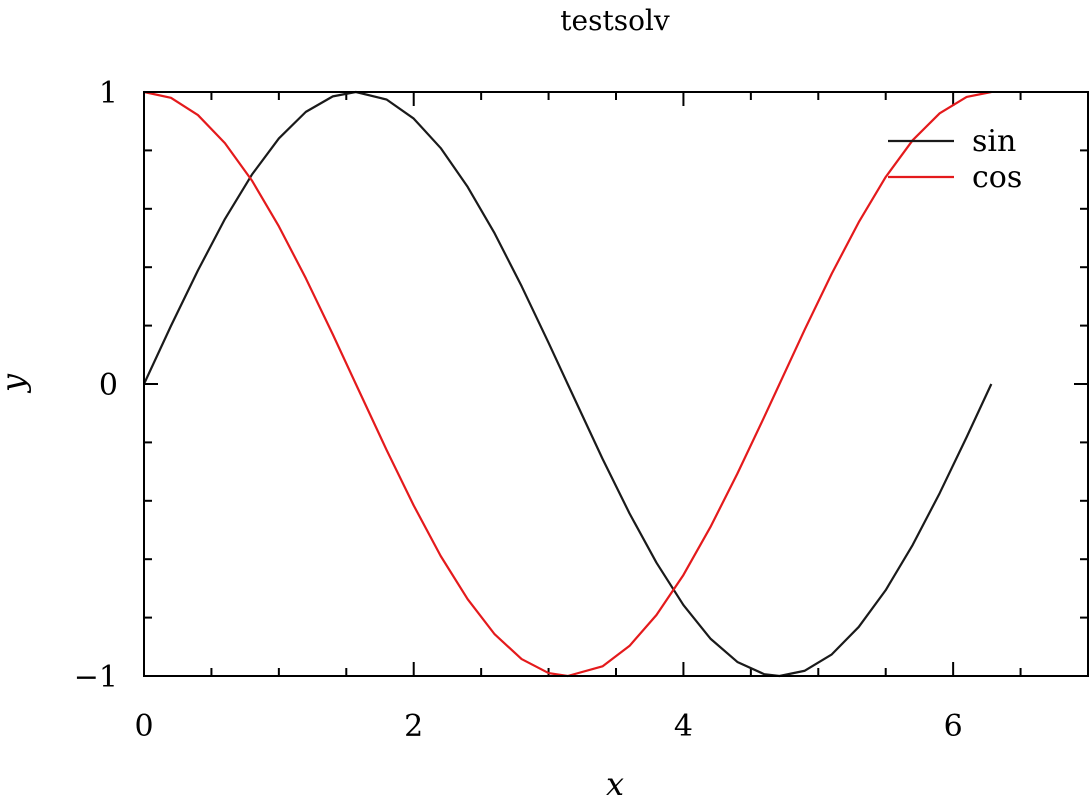  What do you see at coordinates (108, 93) in the screenshot?
I see `y-tick-label: 1` at bounding box center [108, 93].